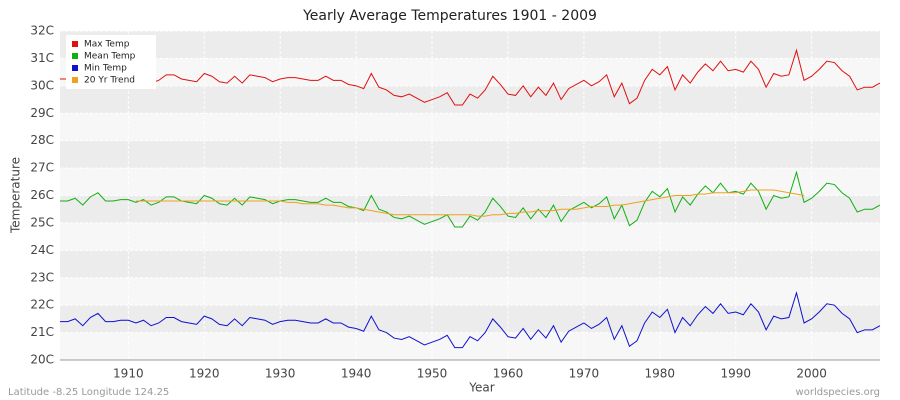  I want to click on legend-label: Mean Temp, so click(110, 57).